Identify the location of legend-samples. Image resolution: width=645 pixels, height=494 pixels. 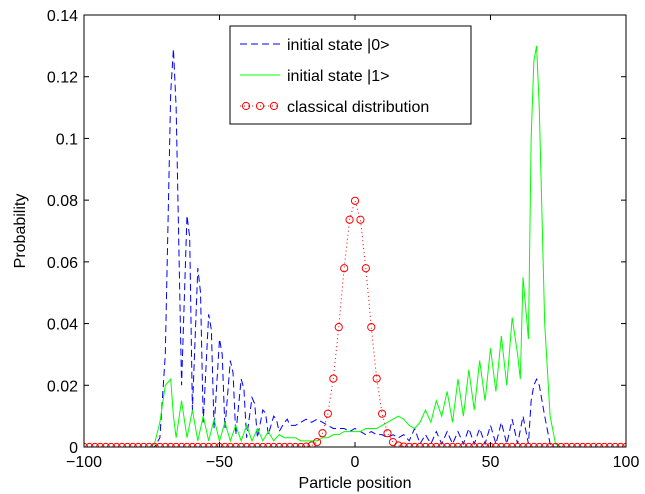
(260, 77).